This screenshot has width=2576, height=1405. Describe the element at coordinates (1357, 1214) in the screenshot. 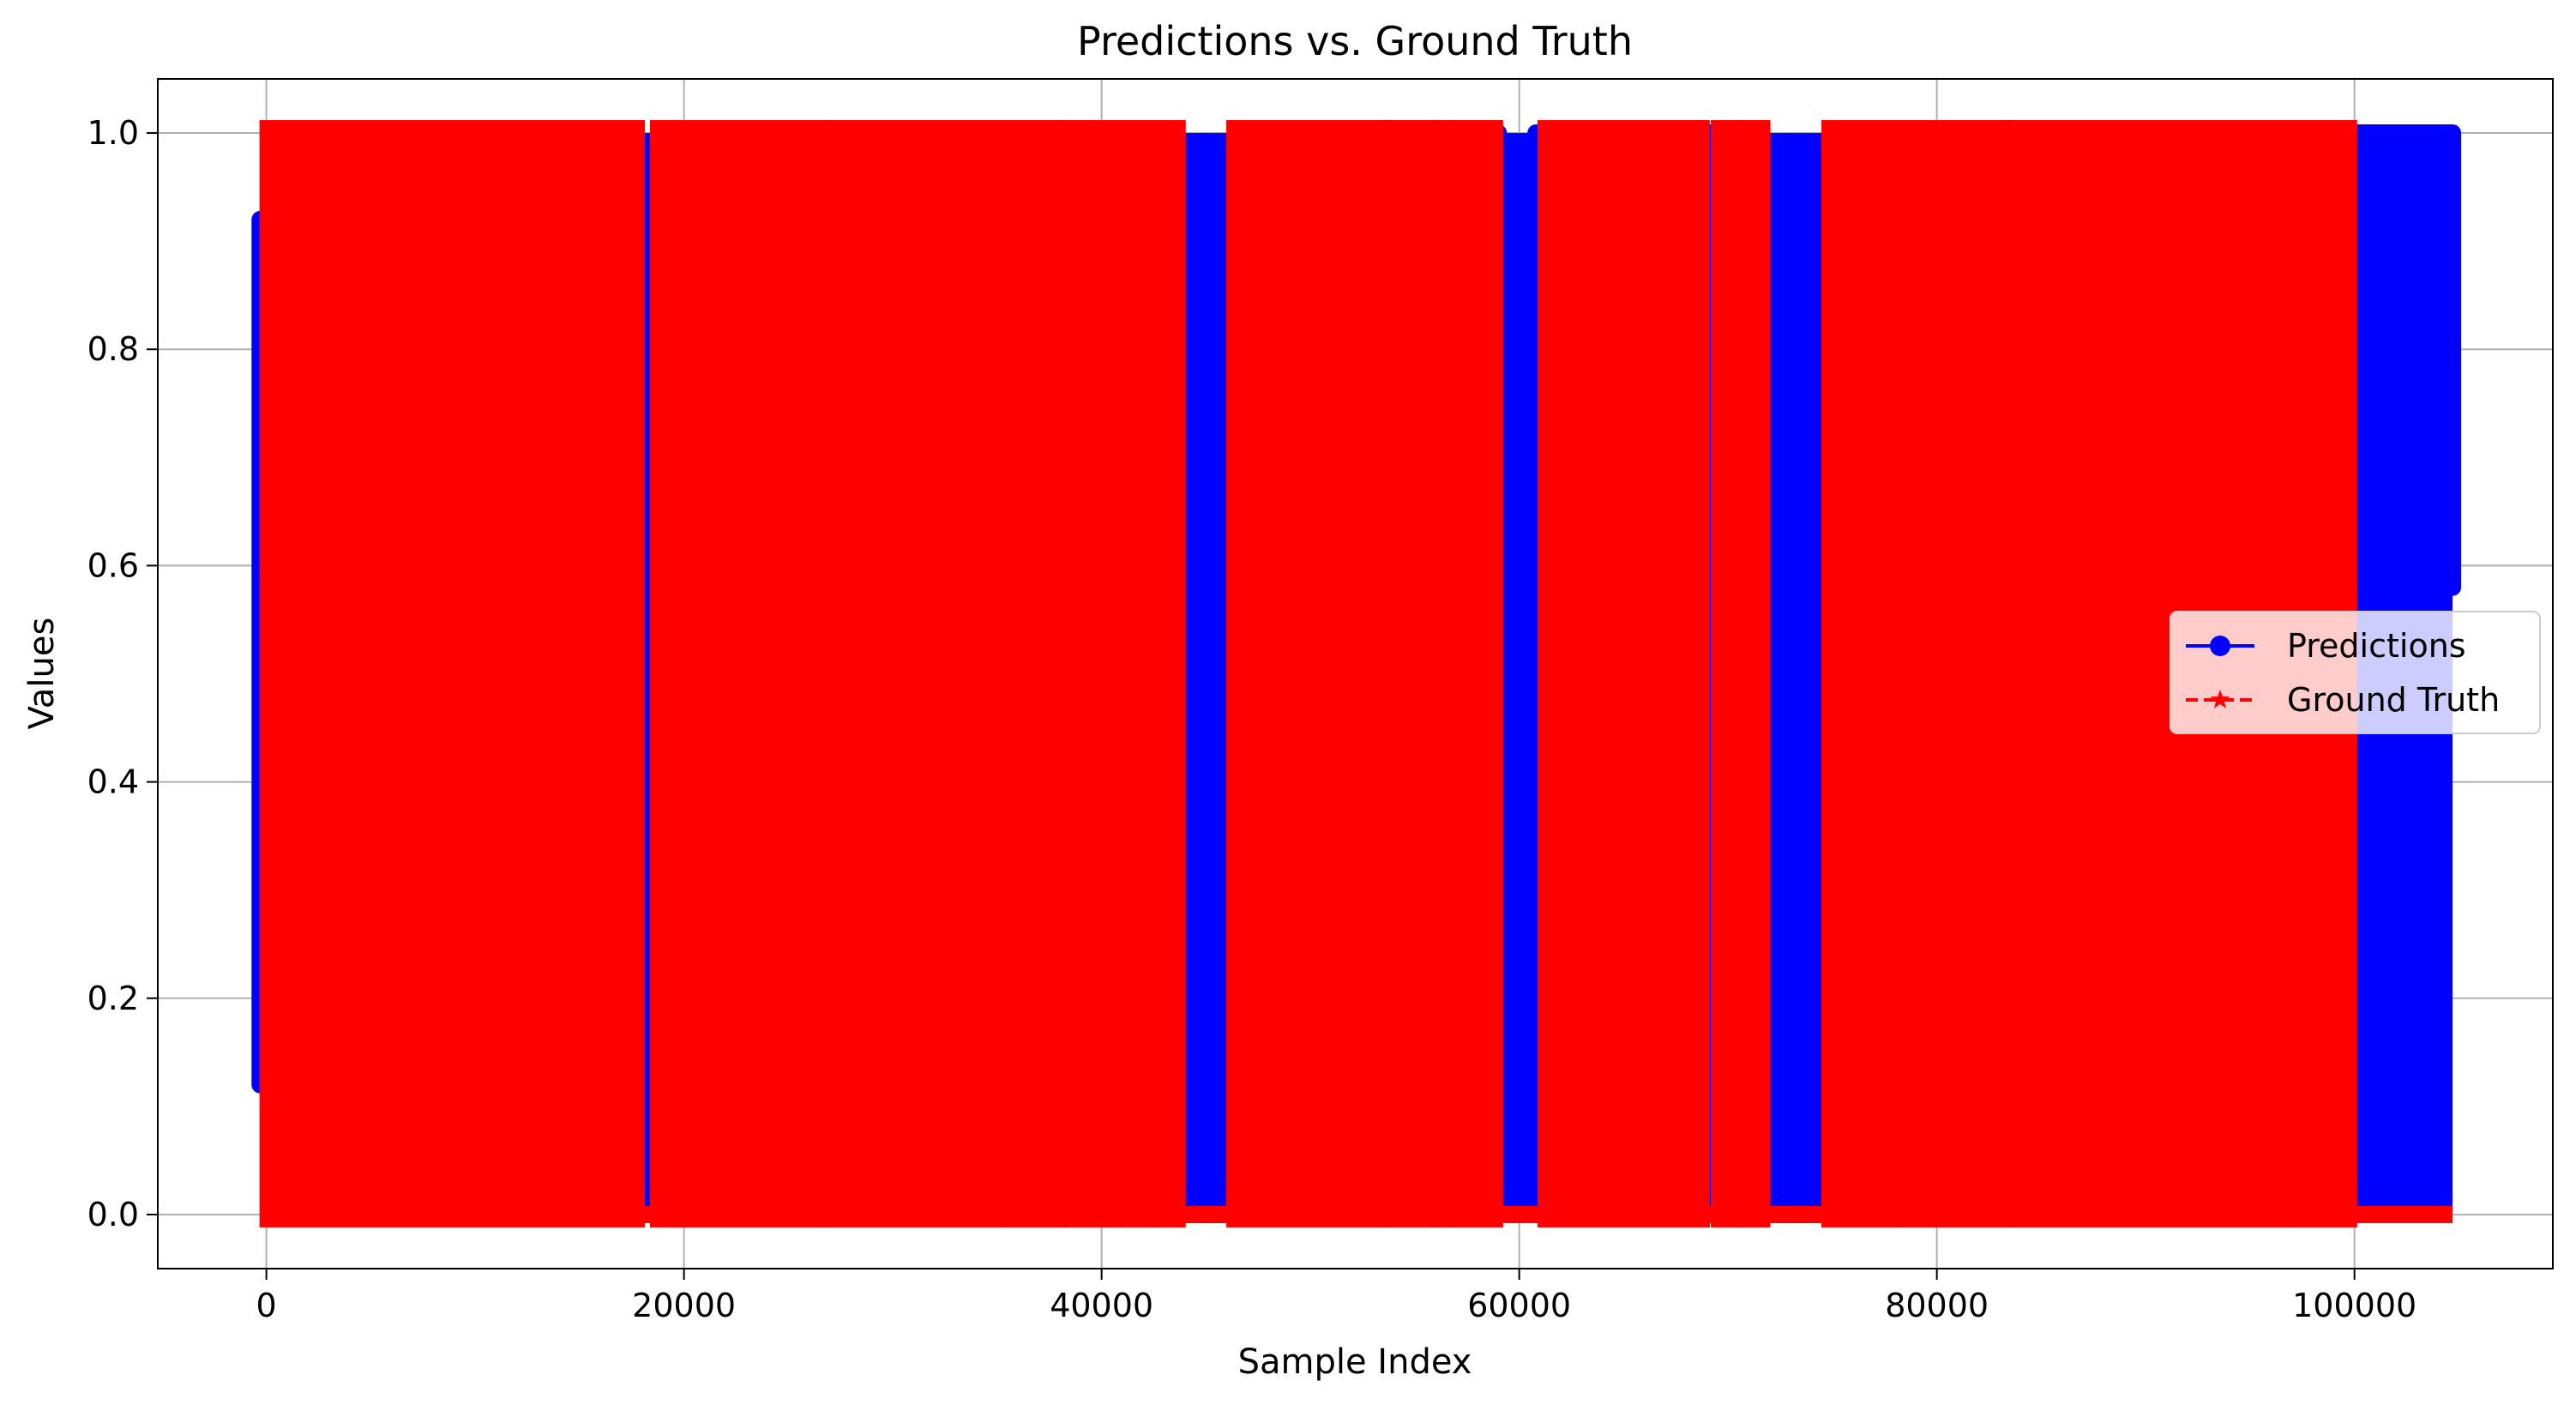

I see `ground-truth-baseline` at that location.